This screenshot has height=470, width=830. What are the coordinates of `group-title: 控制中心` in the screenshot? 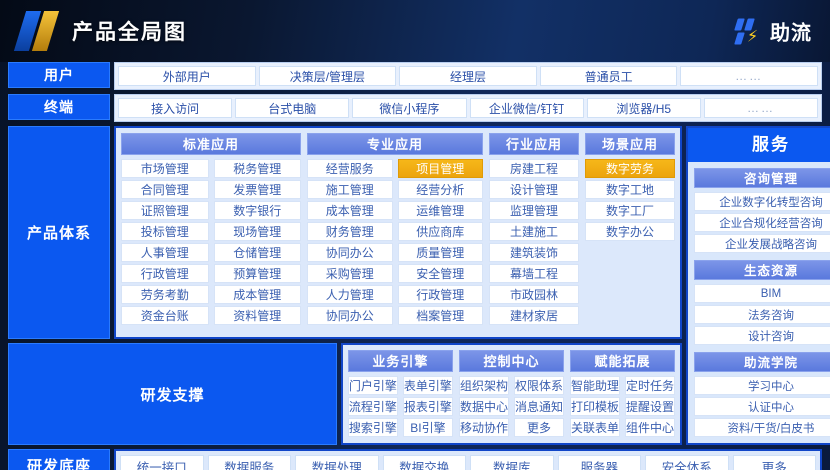 It's located at (511, 361).